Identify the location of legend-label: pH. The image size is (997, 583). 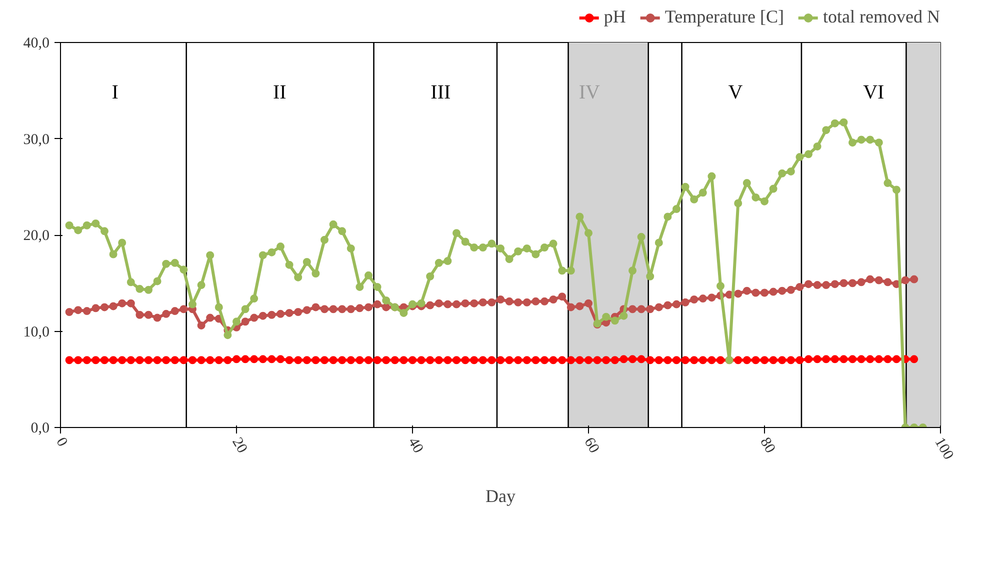
(615, 17).